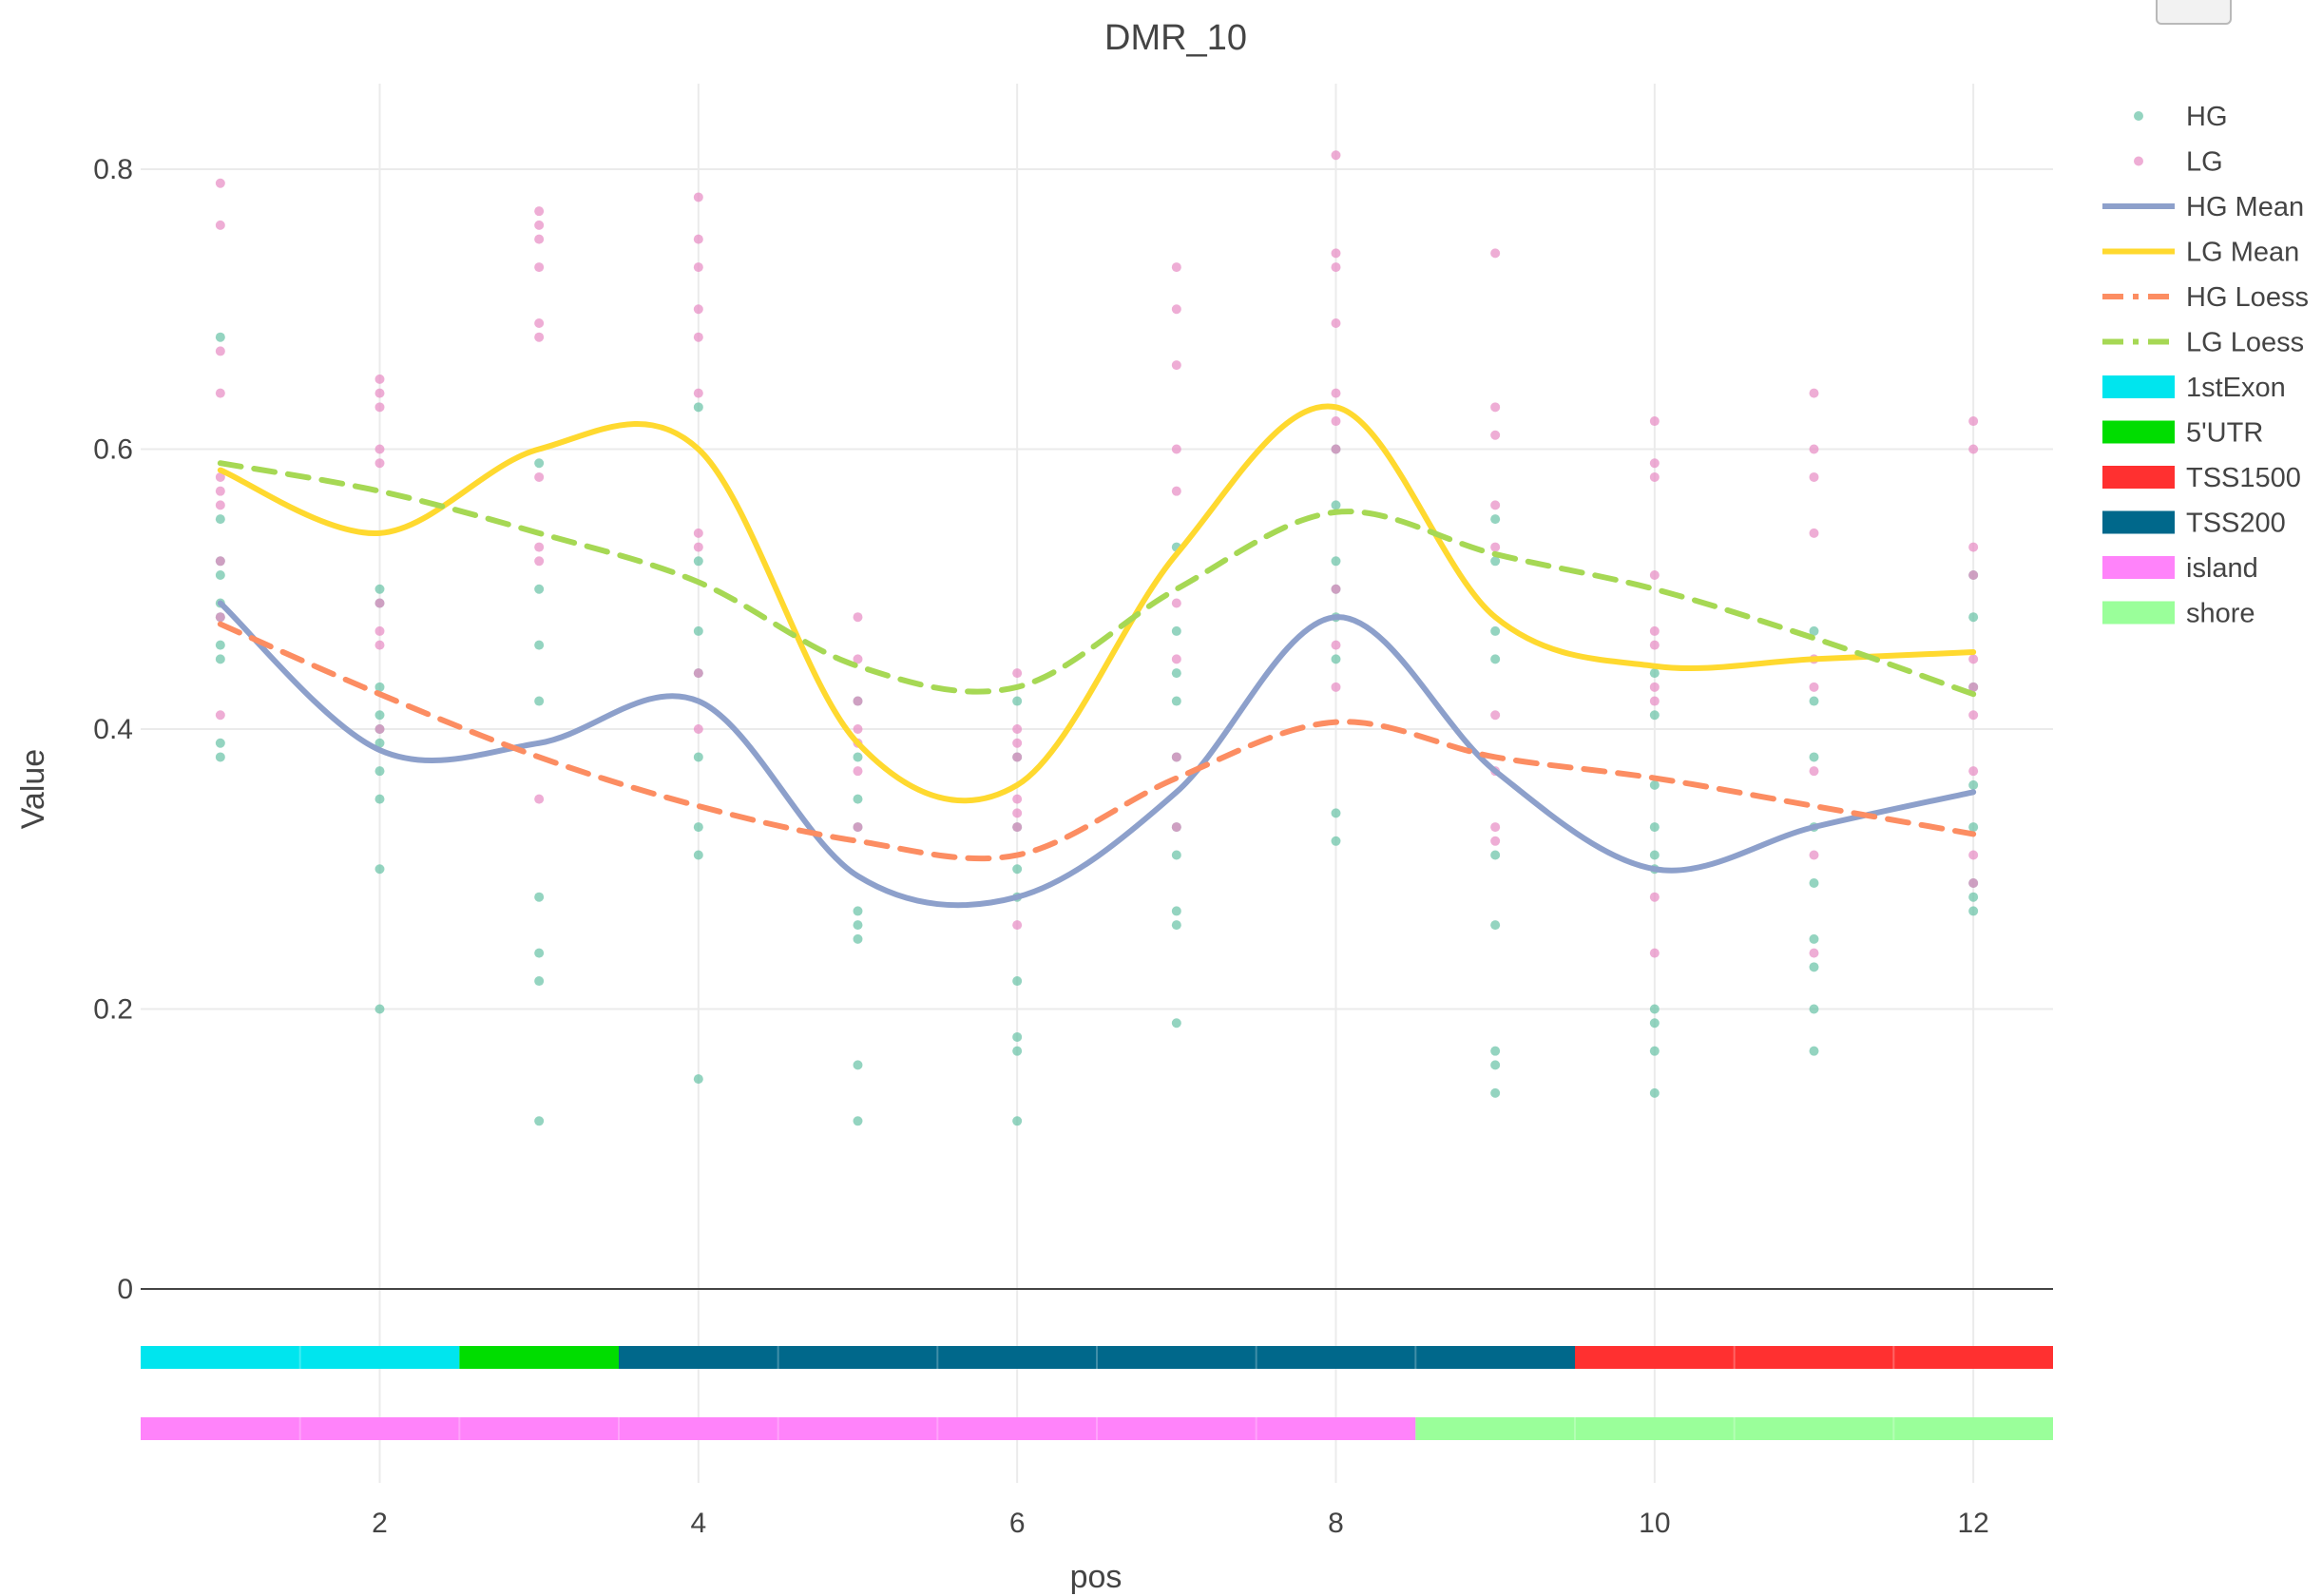 The height and width of the screenshot is (1596, 2322). I want to click on x-tick-label: 10, so click(1654, 1523).